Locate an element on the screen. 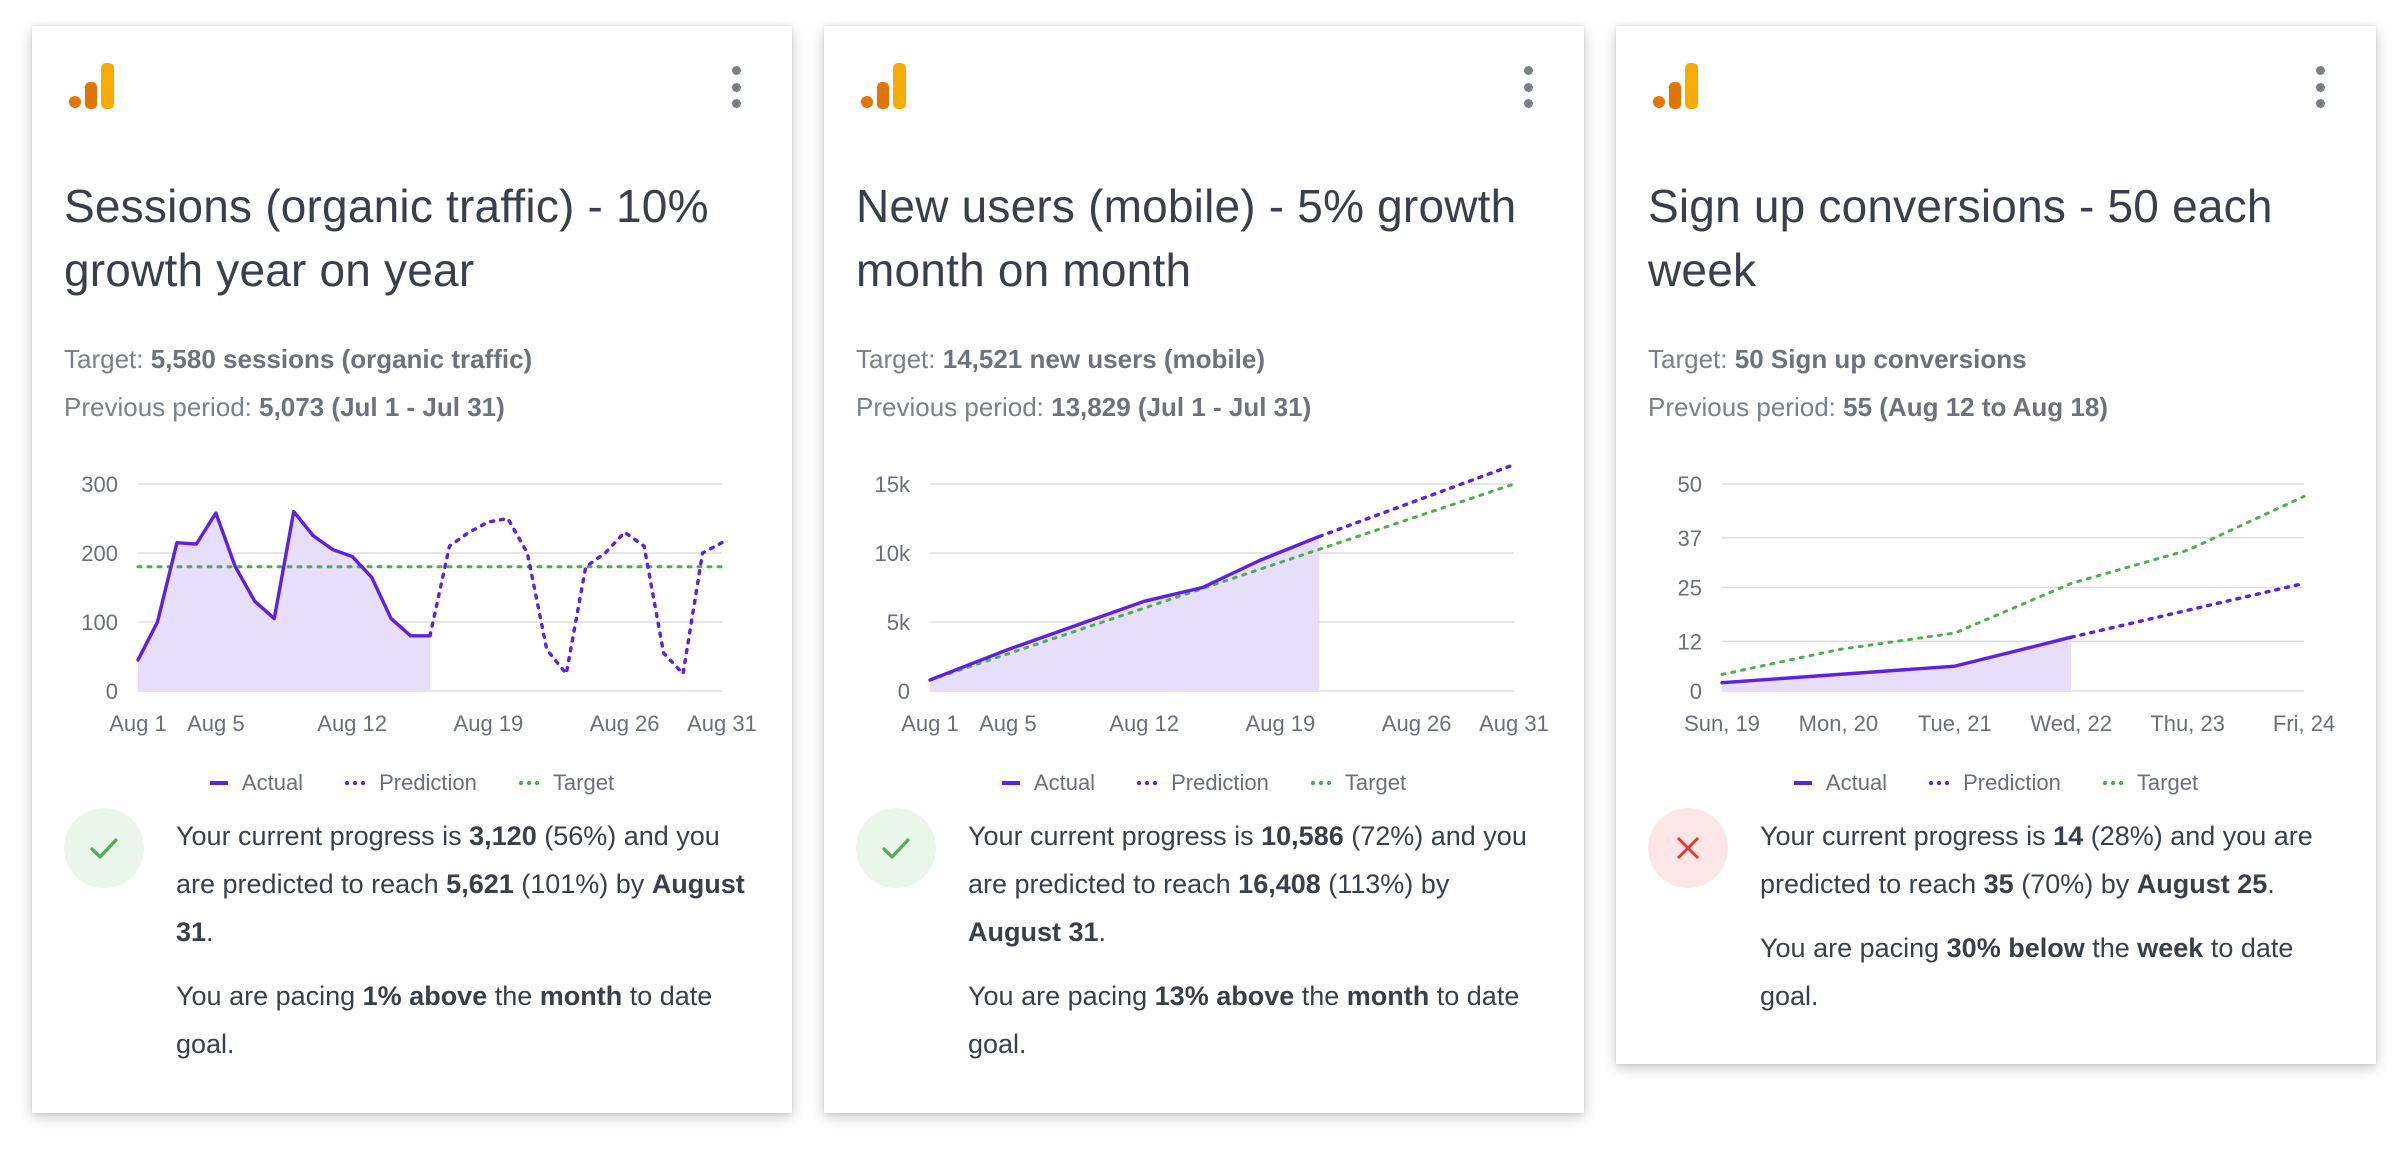 The height and width of the screenshot is (1150, 2406). y-tick-label: 200 is located at coordinates (99, 553).